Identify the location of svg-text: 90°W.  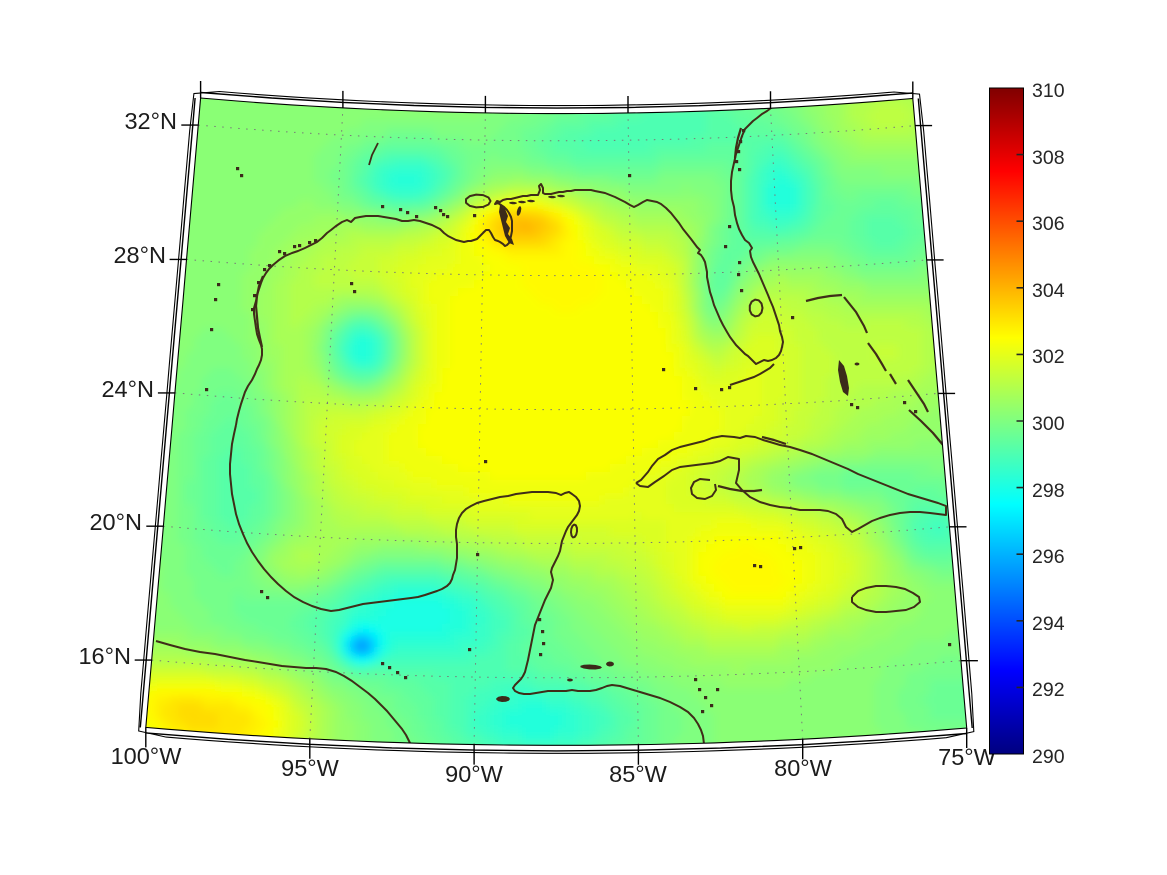
(474, 774).